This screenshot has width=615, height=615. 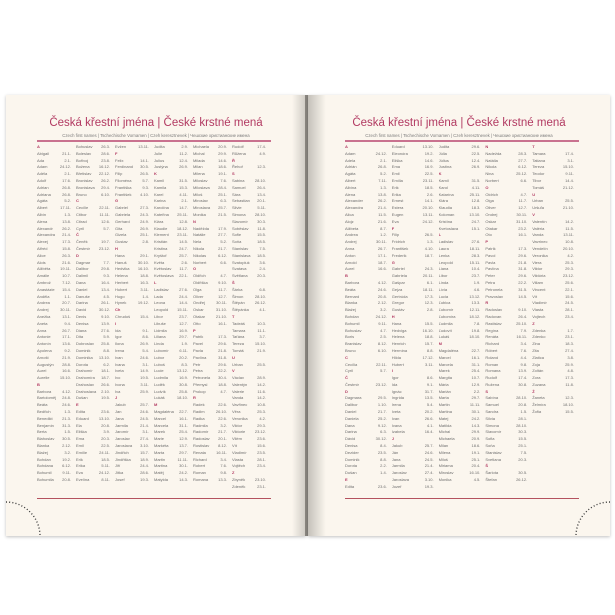 I want to click on name-entry: Ladislav 27.6., so click(x=461, y=242).